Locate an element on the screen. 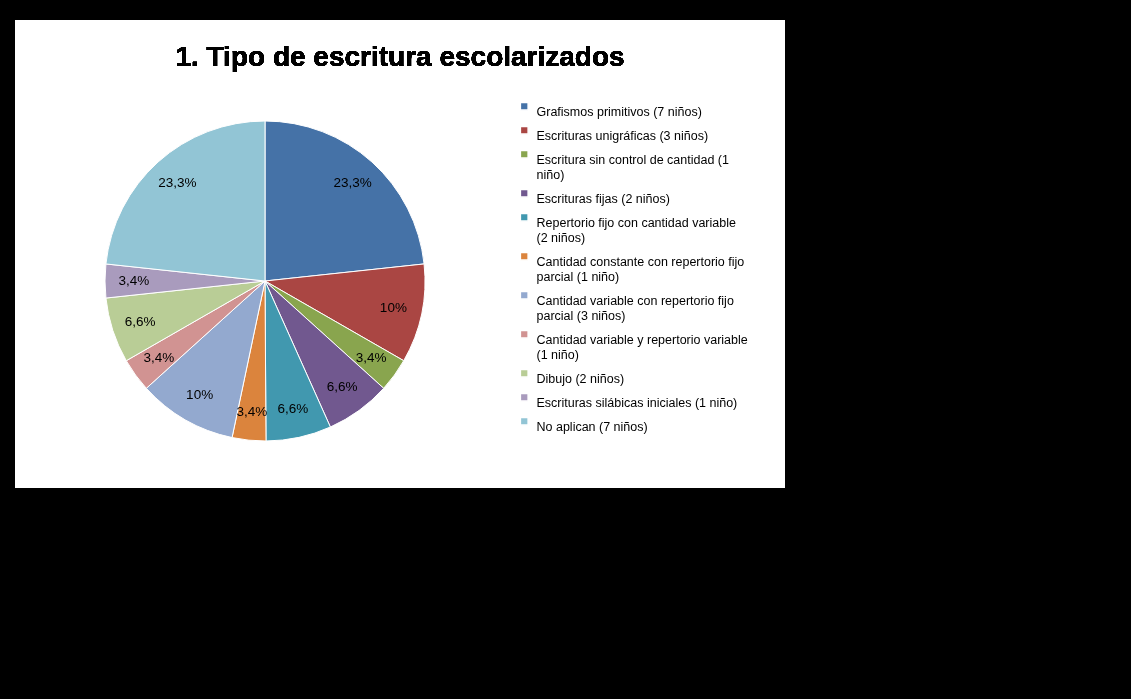 The width and height of the screenshot is (1131, 699). chart-title: 1. Tipo de escritura escolarizados is located at coordinates (400, 56).